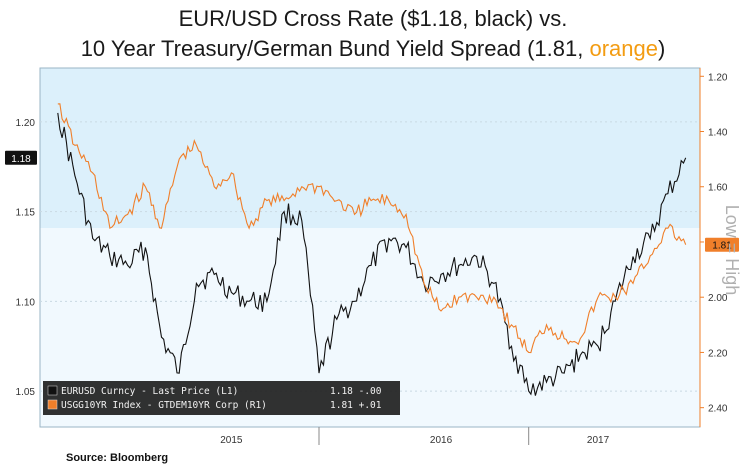  I want to click on right-tick-label-0: 1.20, so click(718, 77).